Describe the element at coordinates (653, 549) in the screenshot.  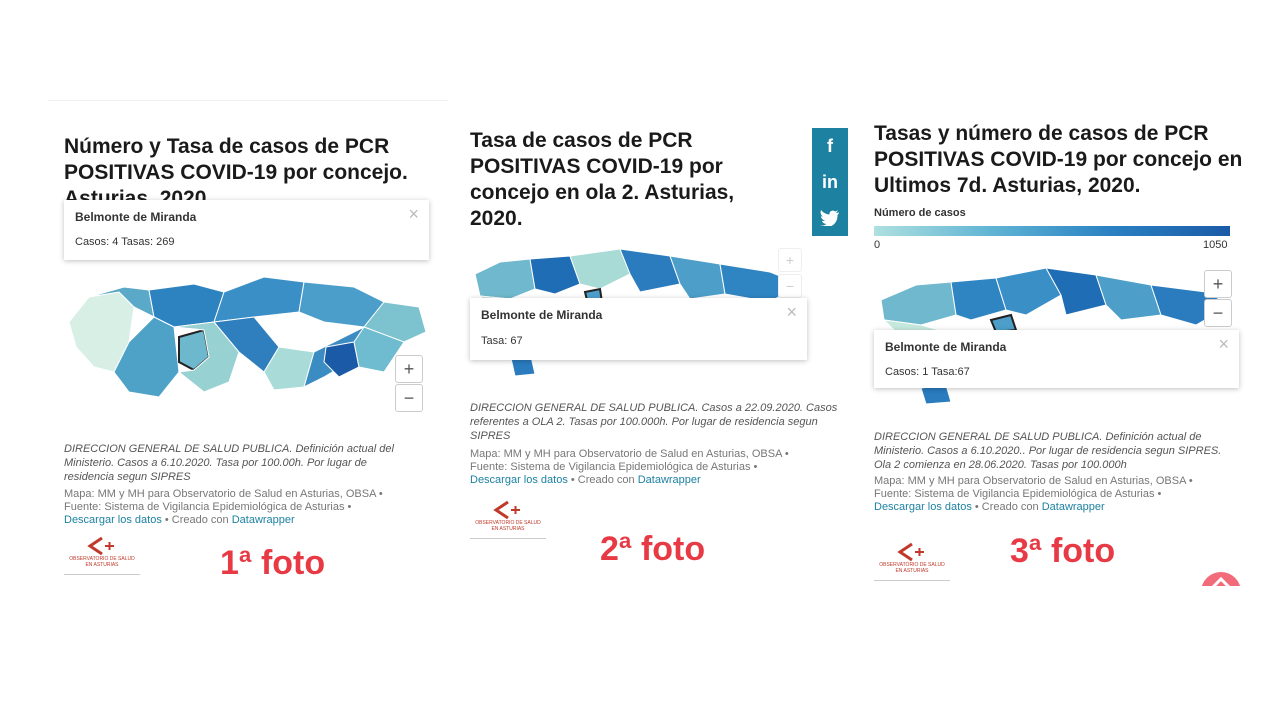
I see `foto-label: 2ª foto` at that location.